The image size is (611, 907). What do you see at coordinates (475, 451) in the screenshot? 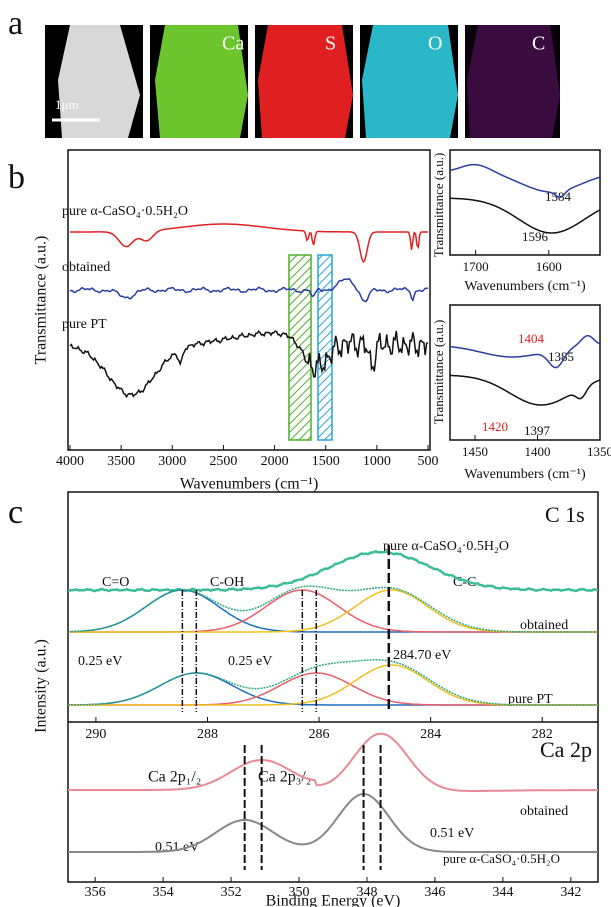
I see `x-tick-label: 1450` at bounding box center [475, 451].